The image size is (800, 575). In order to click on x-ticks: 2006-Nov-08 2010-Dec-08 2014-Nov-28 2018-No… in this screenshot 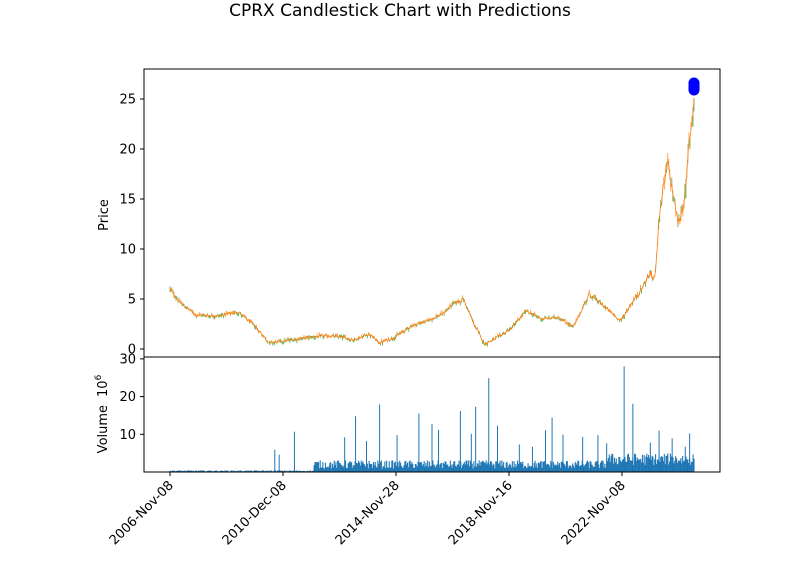, I will do `click(368, 510)`.